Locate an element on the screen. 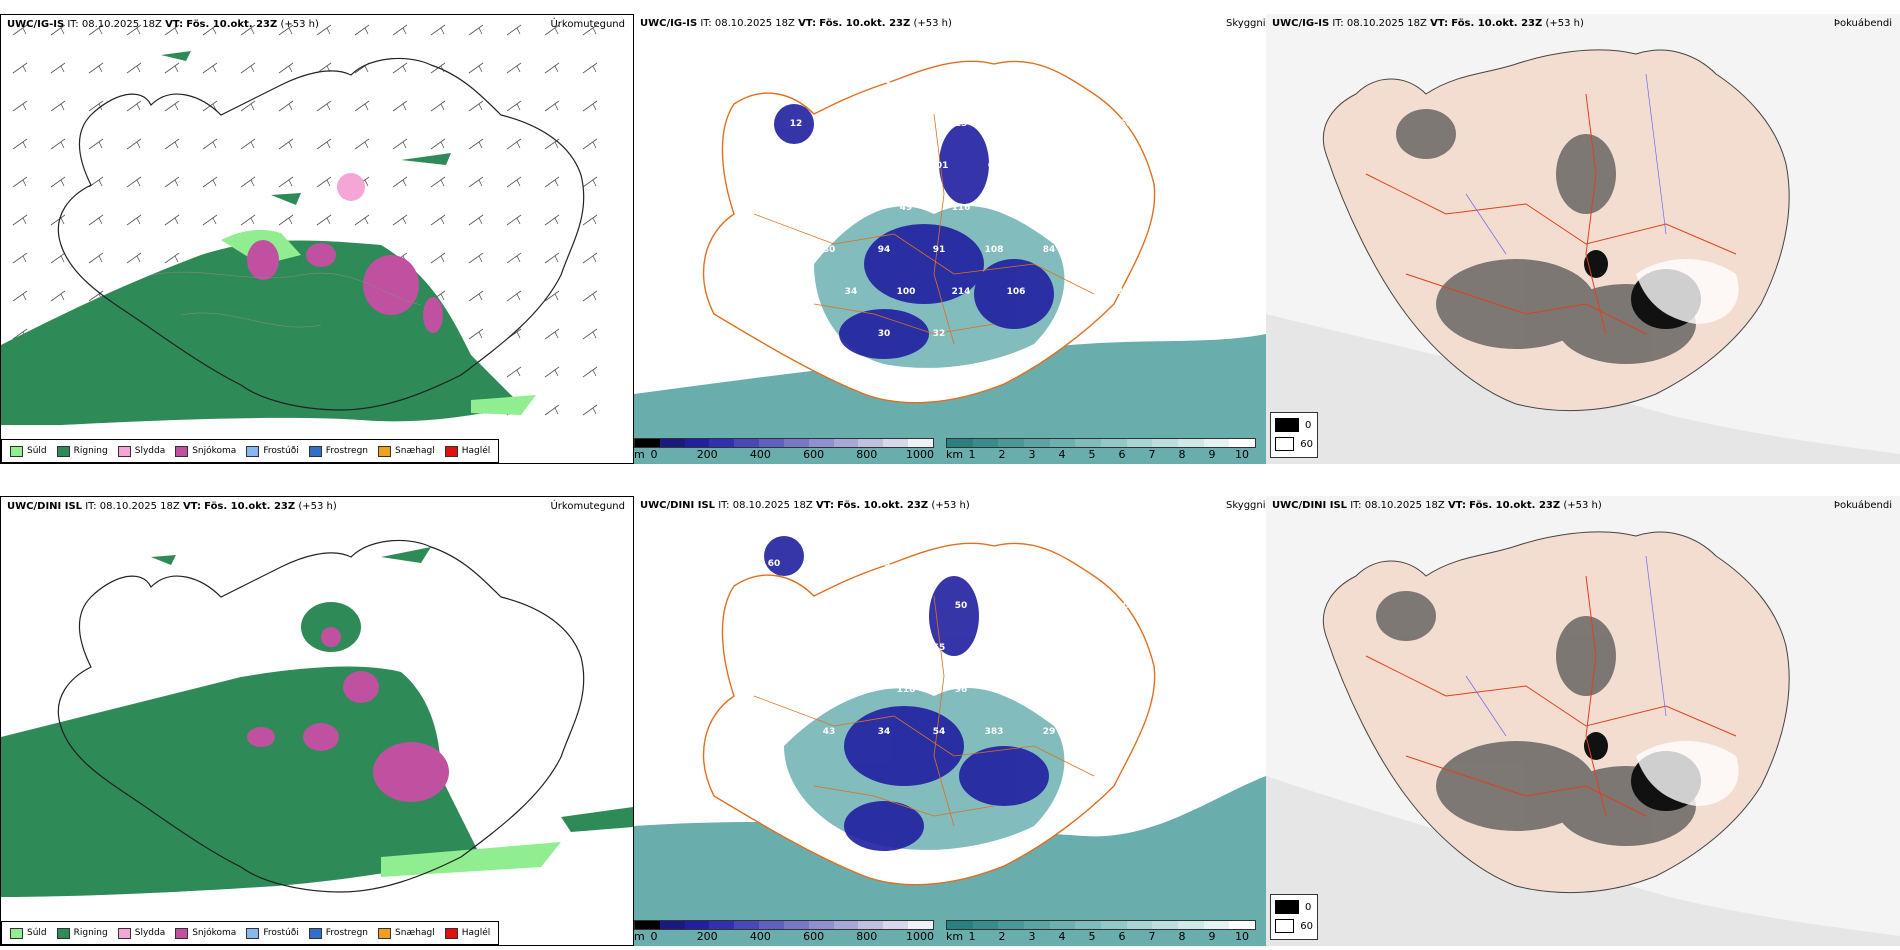  colorbar-tick-label: 800 is located at coordinates (867, 454).